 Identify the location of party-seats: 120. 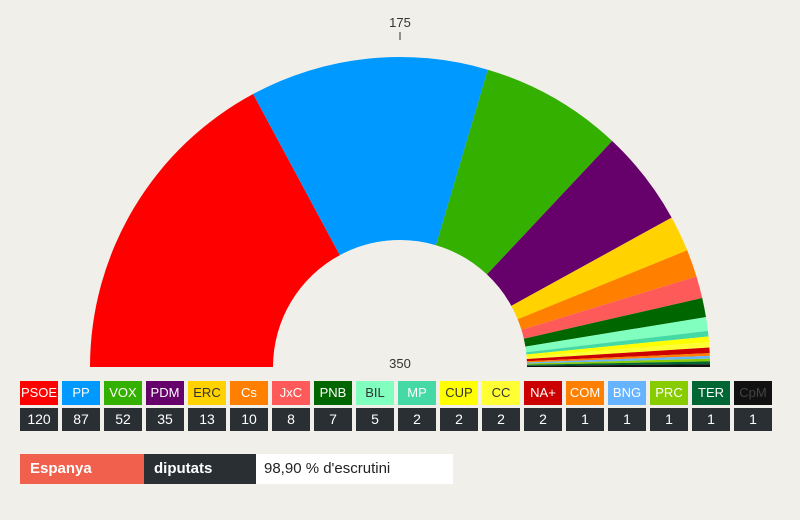
(39, 419).